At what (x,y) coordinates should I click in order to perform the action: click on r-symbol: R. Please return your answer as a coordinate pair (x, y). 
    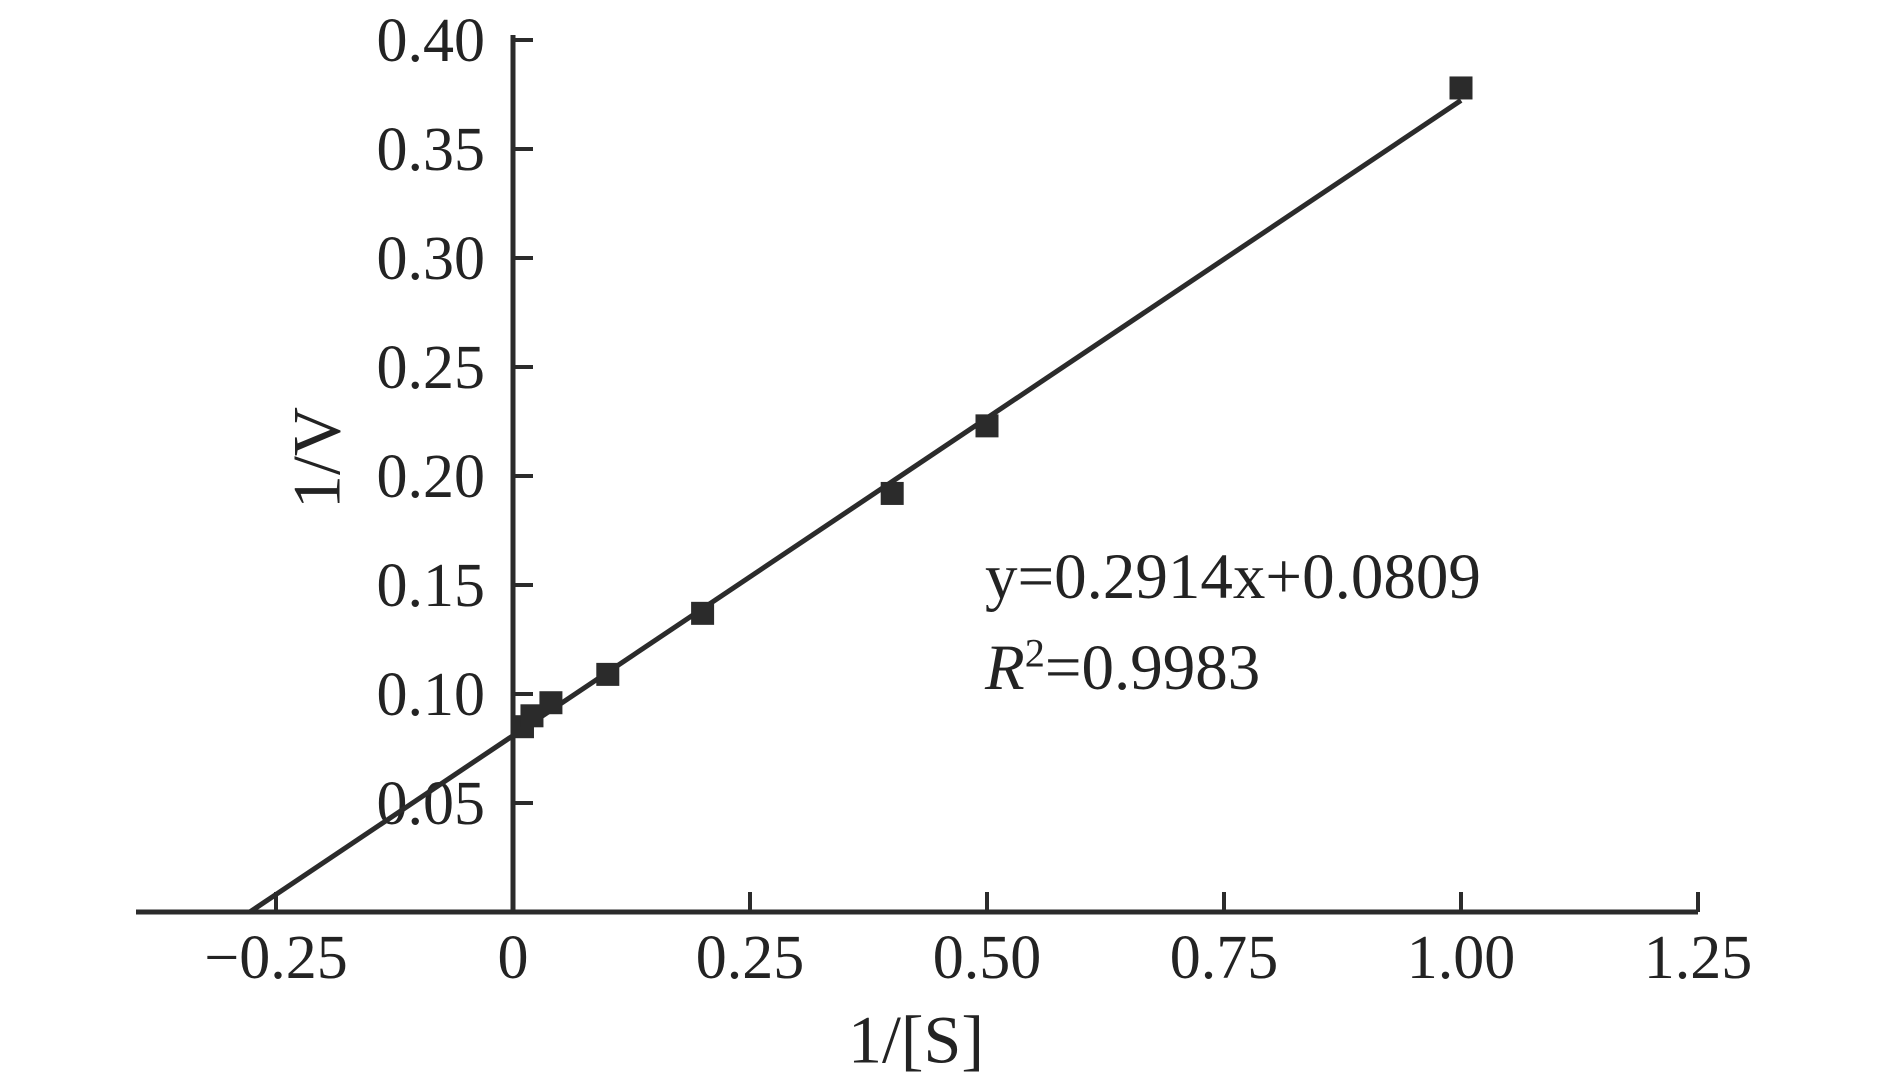
    Looking at the image, I should click on (1005, 668).